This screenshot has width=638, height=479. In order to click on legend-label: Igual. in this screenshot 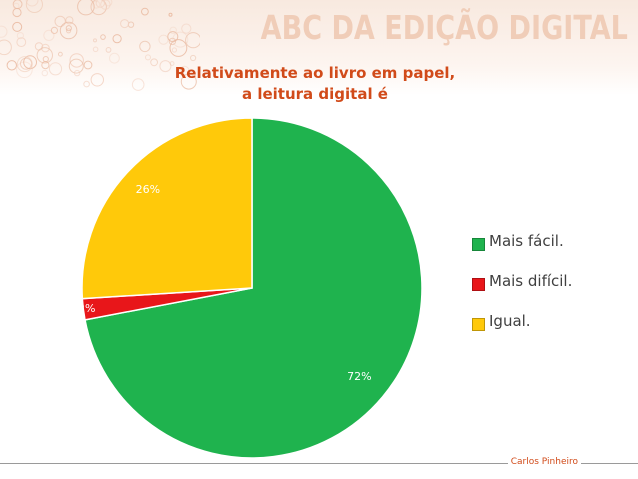, I will do `click(510, 321)`.